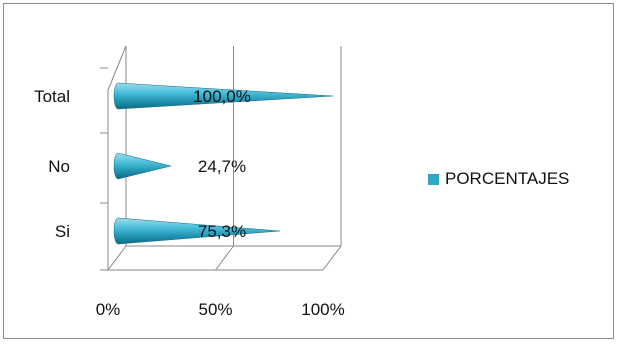 Image resolution: width=619 pixels, height=344 pixels. I want to click on bar-si, so click(196, 231).